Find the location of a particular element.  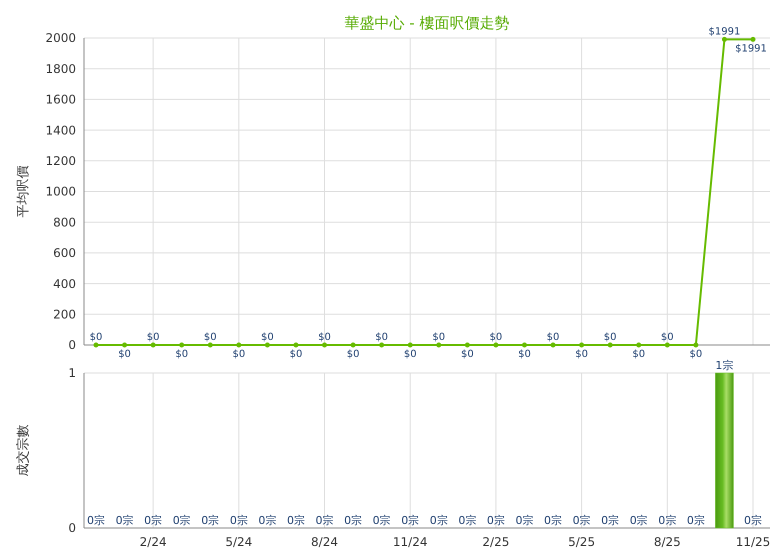

x-tick-label: 5/24 is located at coordinates (238, 542).